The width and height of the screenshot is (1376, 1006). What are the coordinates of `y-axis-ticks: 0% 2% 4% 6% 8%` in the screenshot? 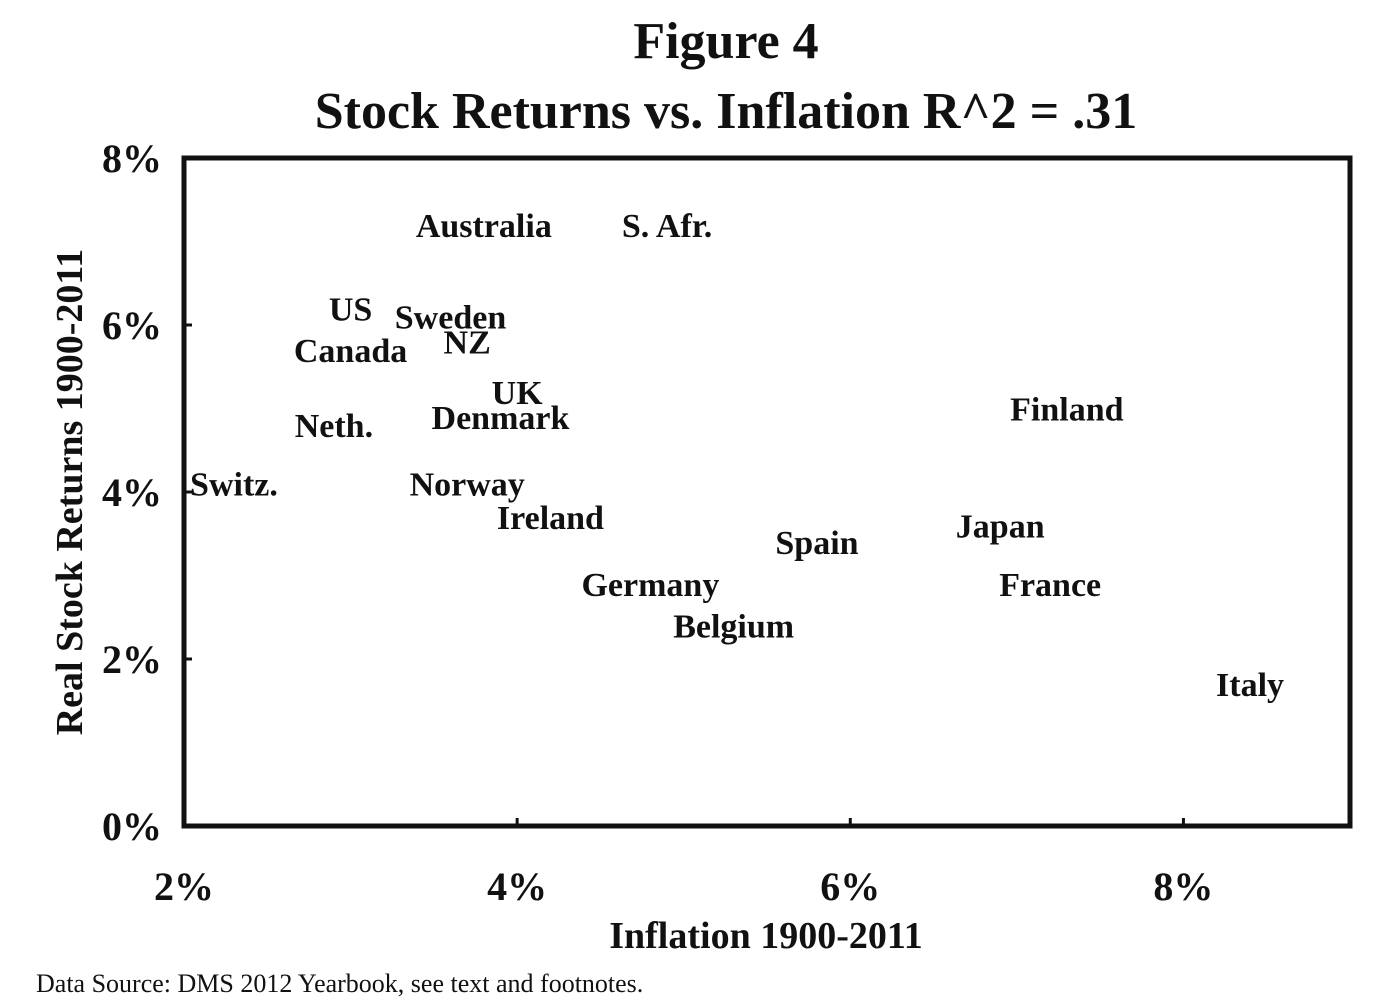 It's located at (147, 492).